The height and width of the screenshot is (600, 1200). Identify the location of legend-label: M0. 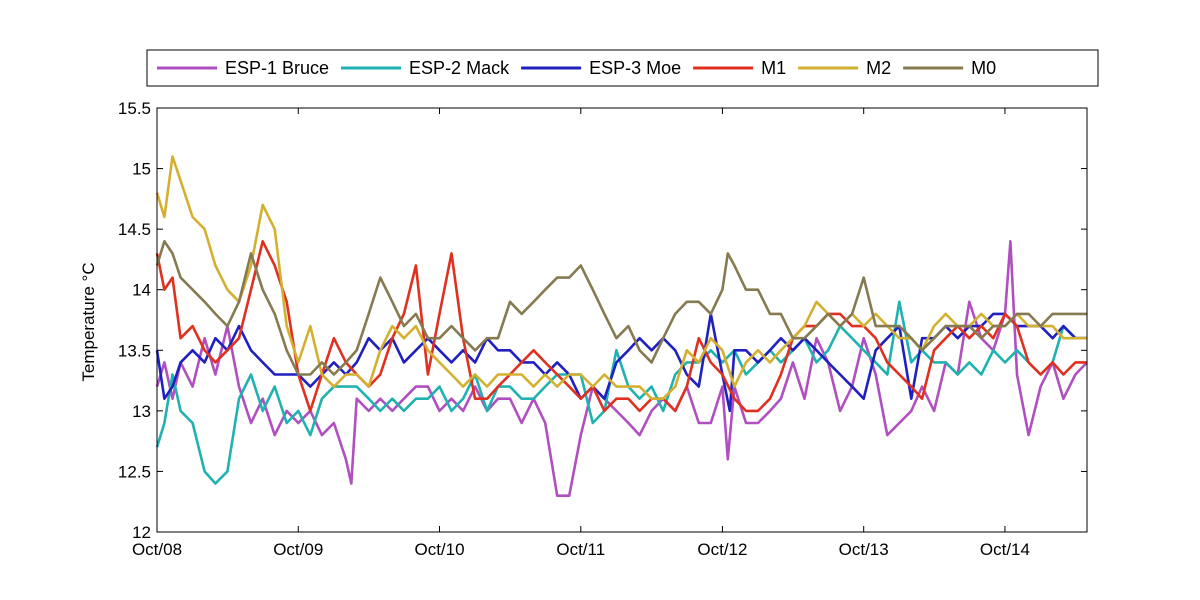
(983, 68).